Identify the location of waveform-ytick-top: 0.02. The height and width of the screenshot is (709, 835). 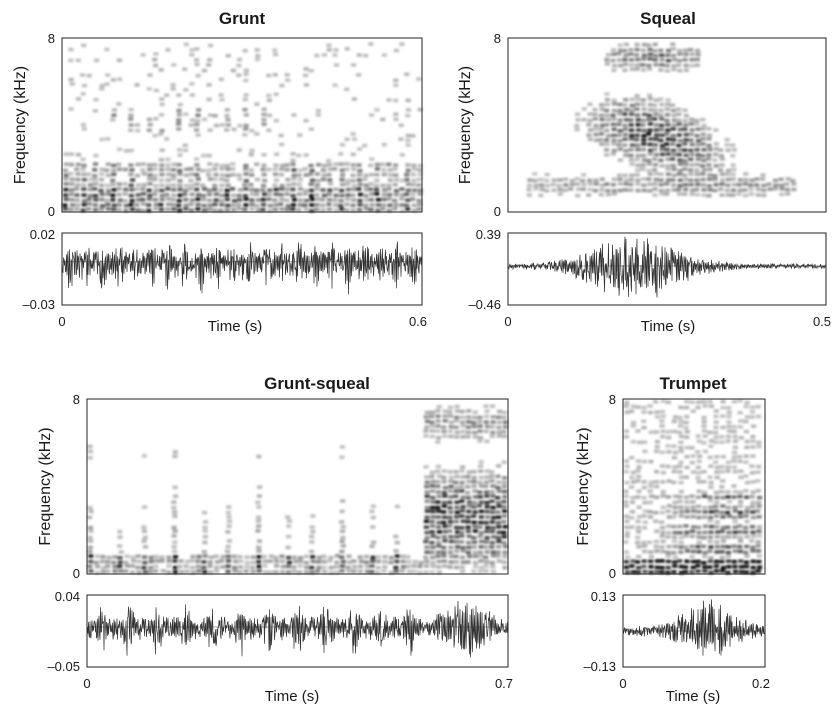
(42, 234).